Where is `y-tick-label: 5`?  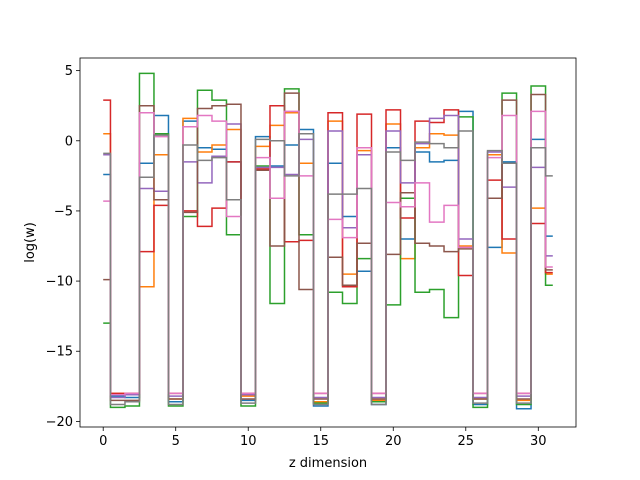 y-tick-label: 5 is located at coordinates (69, 71).